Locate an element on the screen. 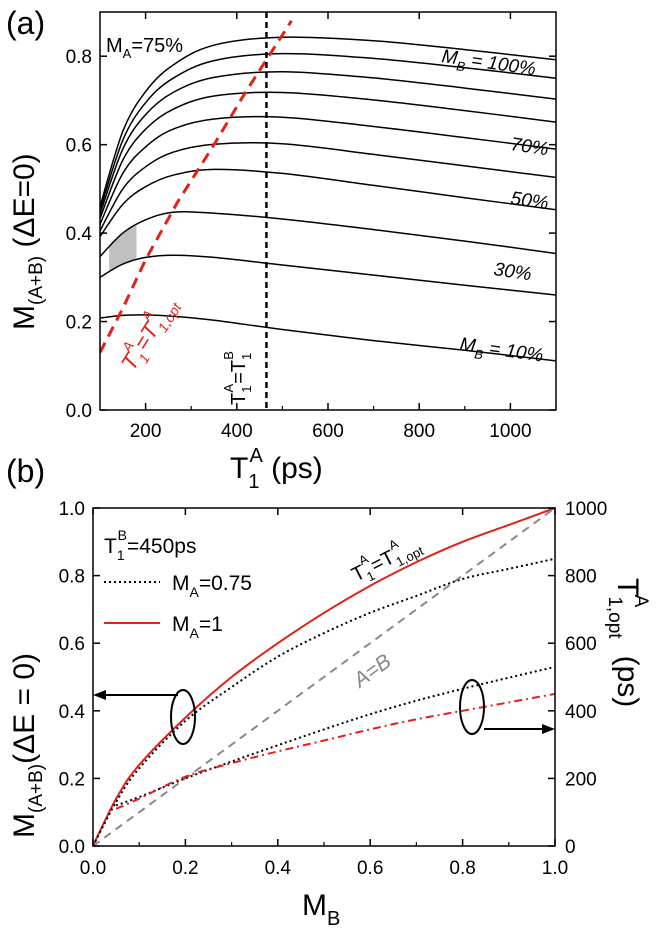  right-arrow-head is located at coordinates (548, 729).